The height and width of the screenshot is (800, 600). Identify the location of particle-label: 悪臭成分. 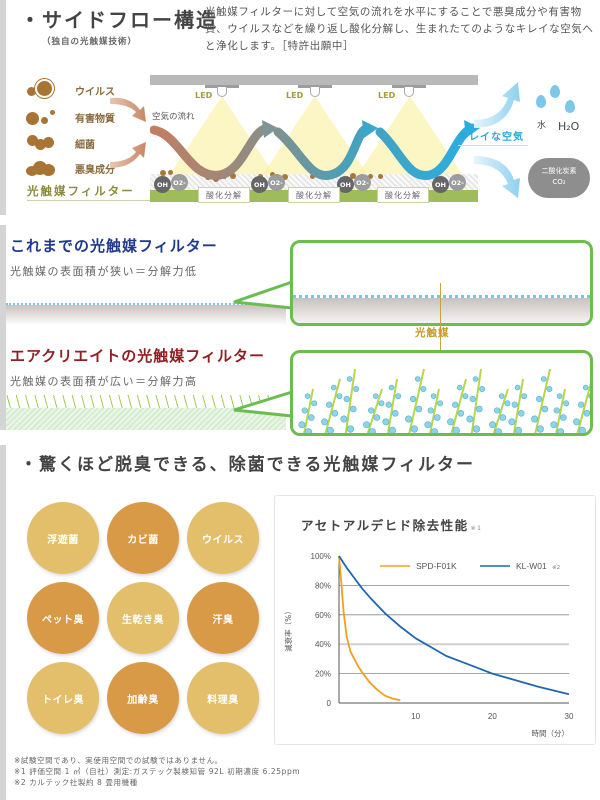
(95, 170).